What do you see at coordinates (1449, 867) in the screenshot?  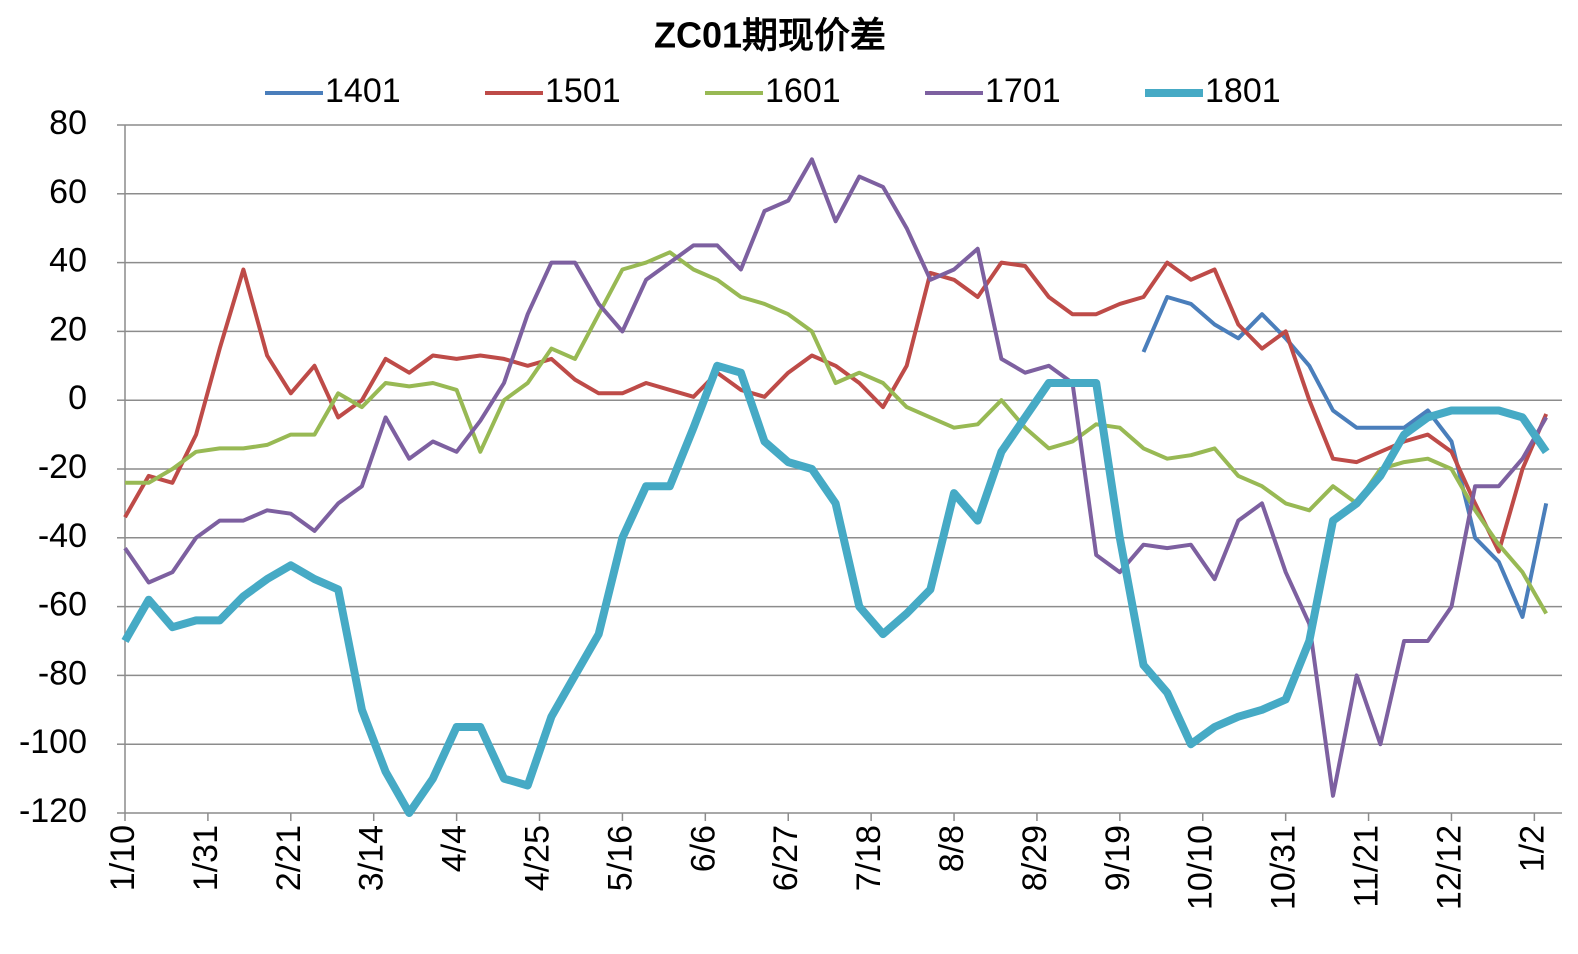 I see `x-tick-label: 12/12` at bounding box center [1449, 867].